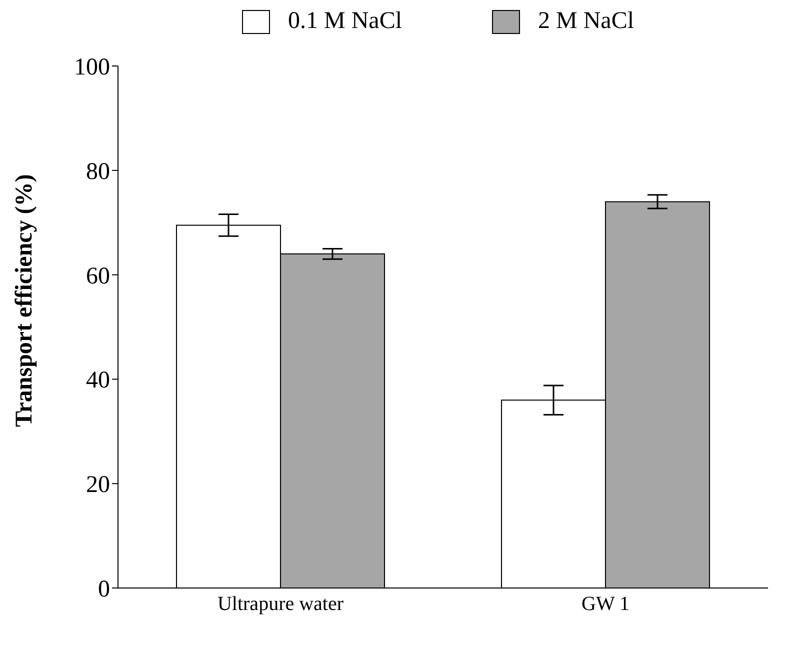  I want to click on x-tick-label: Ultrapure water, so click(280, 604).